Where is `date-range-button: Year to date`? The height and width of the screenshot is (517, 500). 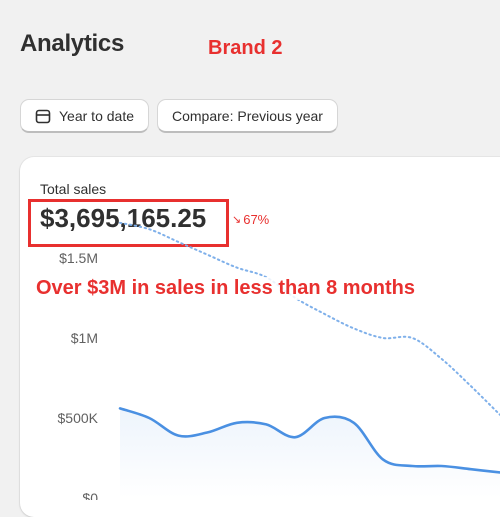 date-range-button: Year to date is located at coordinates (84, 116).